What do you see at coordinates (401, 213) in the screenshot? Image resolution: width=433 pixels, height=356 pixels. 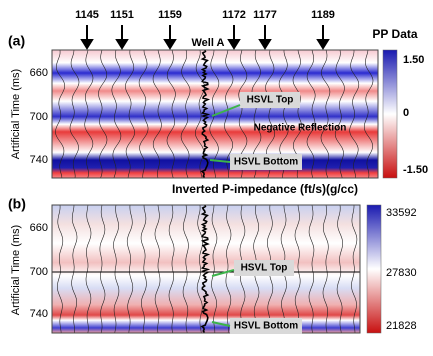 I see `colorbar-tick: 33592` at bounding box center [401, 213].